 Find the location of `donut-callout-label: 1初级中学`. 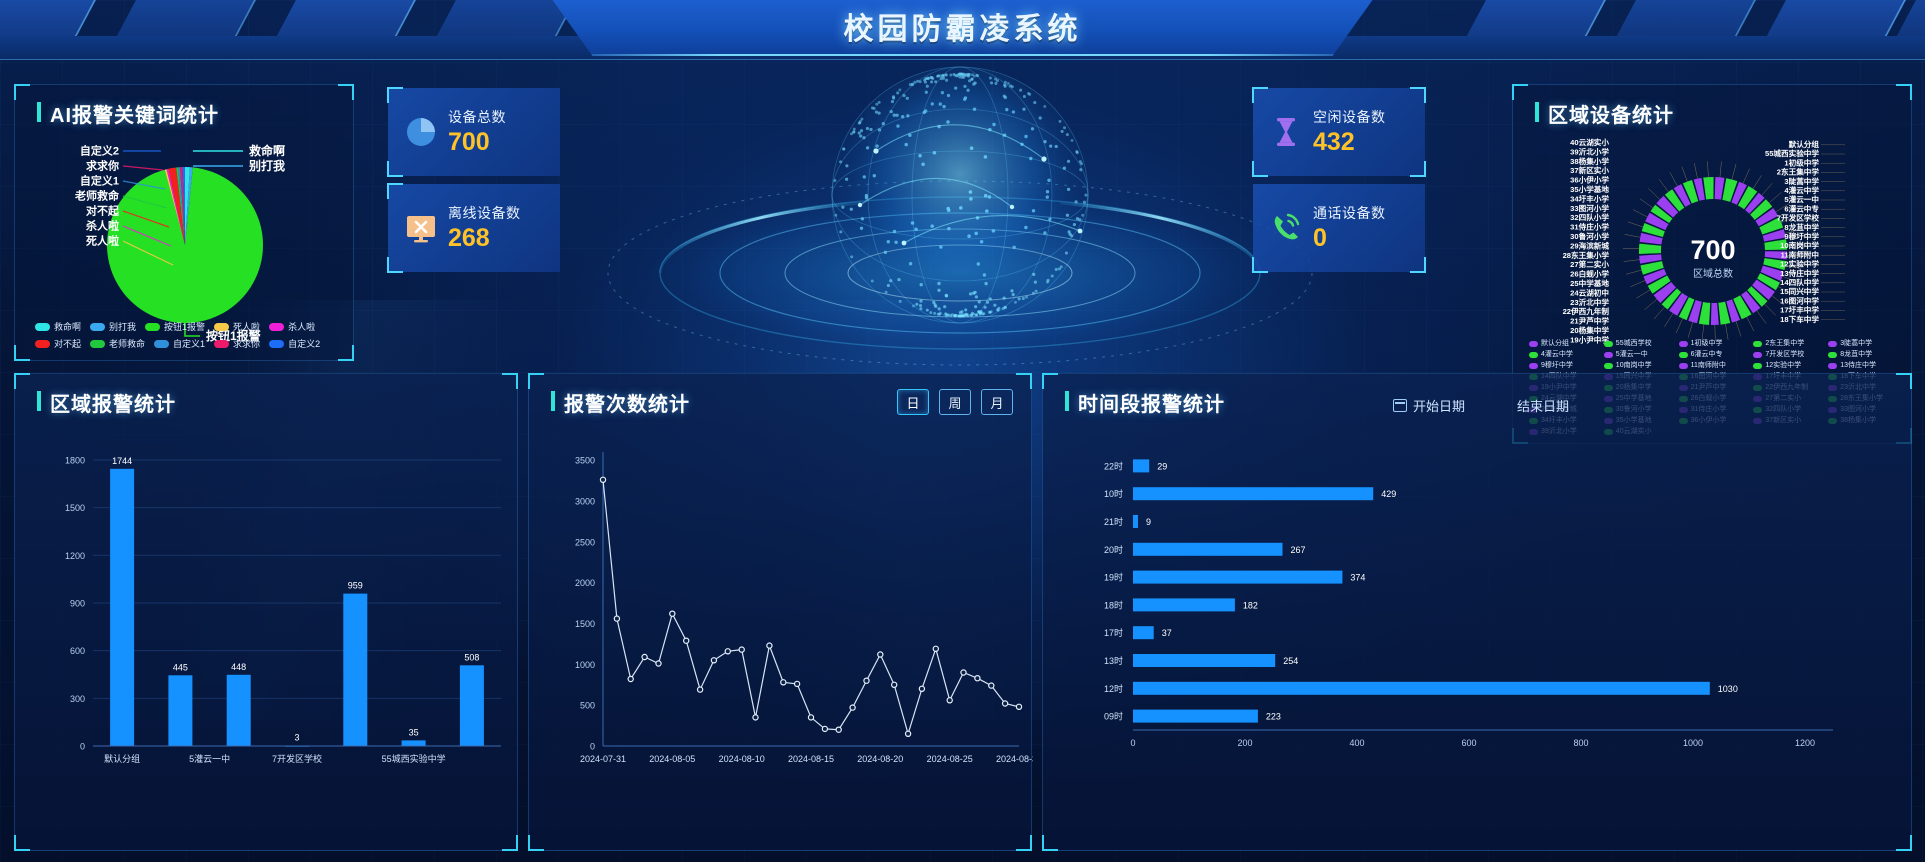

donut-callout-label: 1初级中学 is located at coordinates (1801, 162).